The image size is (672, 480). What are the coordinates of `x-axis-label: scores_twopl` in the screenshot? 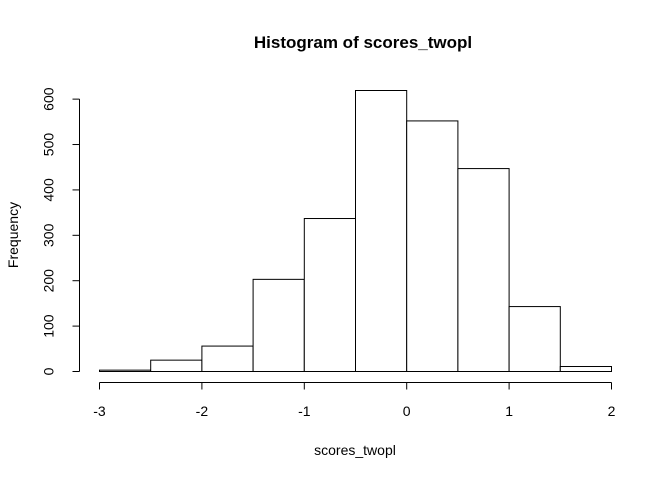 It's located at (355, 450).